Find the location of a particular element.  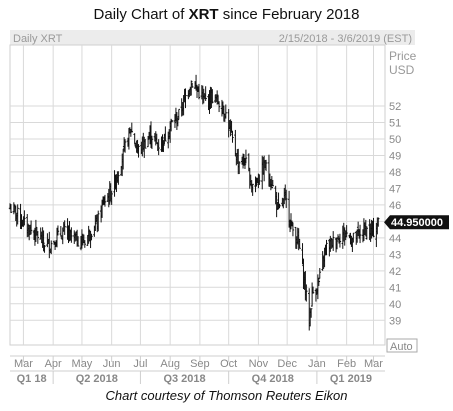

auto-button-label: Auto is located at coordinates (401, 347).